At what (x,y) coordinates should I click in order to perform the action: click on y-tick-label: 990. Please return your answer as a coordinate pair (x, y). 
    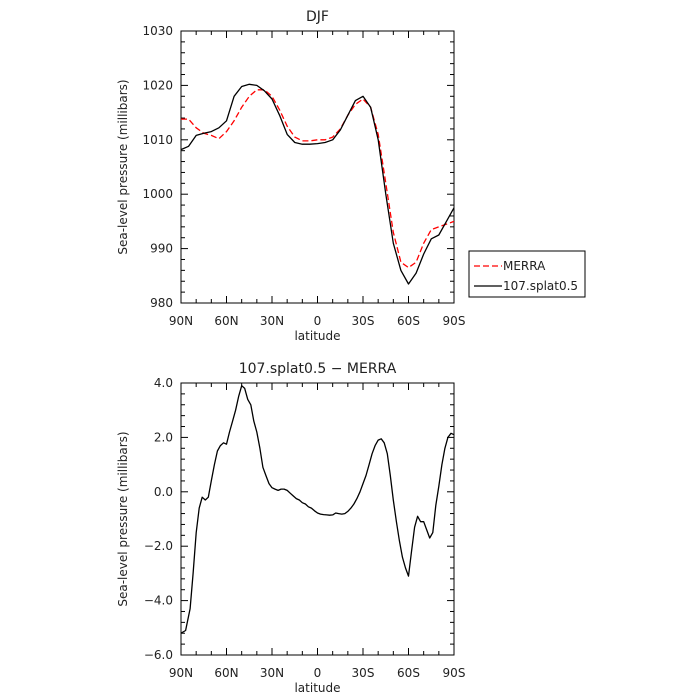
    Looking at the image, I should click on (161, 249).